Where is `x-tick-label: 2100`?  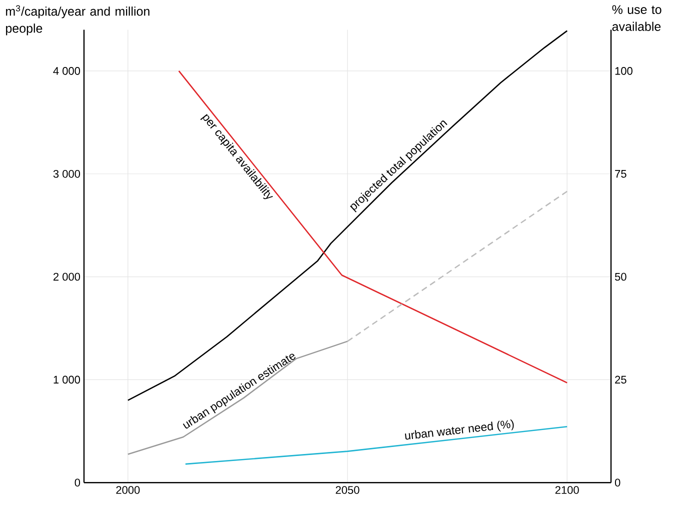 x-tick-label: 2100 is located at coordinates (567, 490).